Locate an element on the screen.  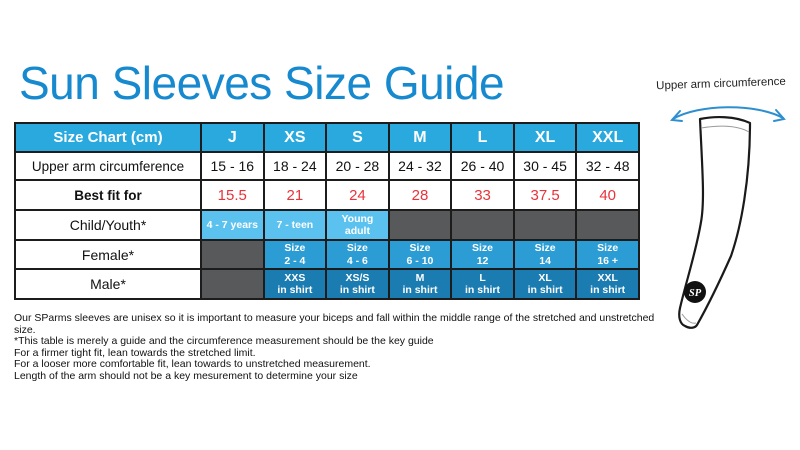
table-header-row: Size Chart (cm) J XS S M L XL XXL is located at coordinates (327, 137).